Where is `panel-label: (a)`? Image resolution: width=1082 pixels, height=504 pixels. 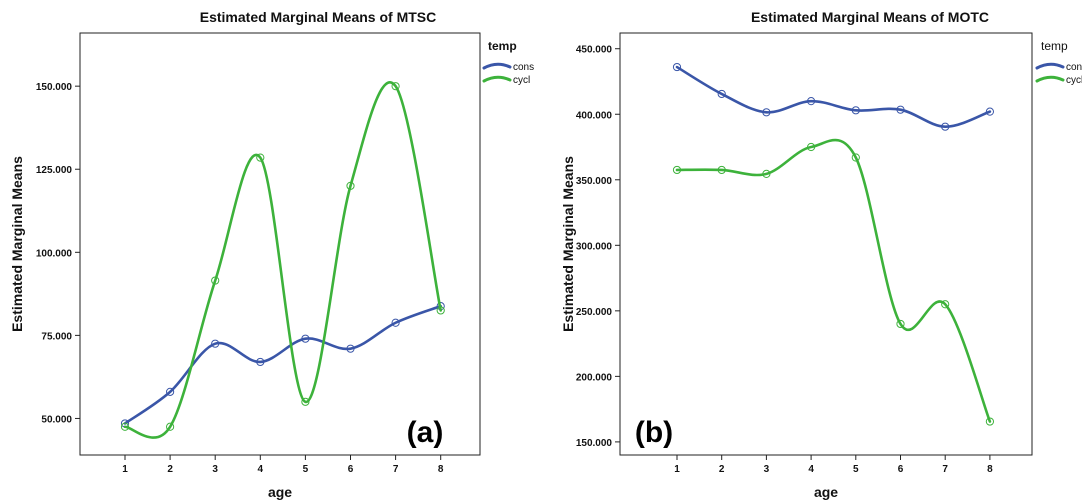 panel-label: (a) is located at coordinates (425, 432).